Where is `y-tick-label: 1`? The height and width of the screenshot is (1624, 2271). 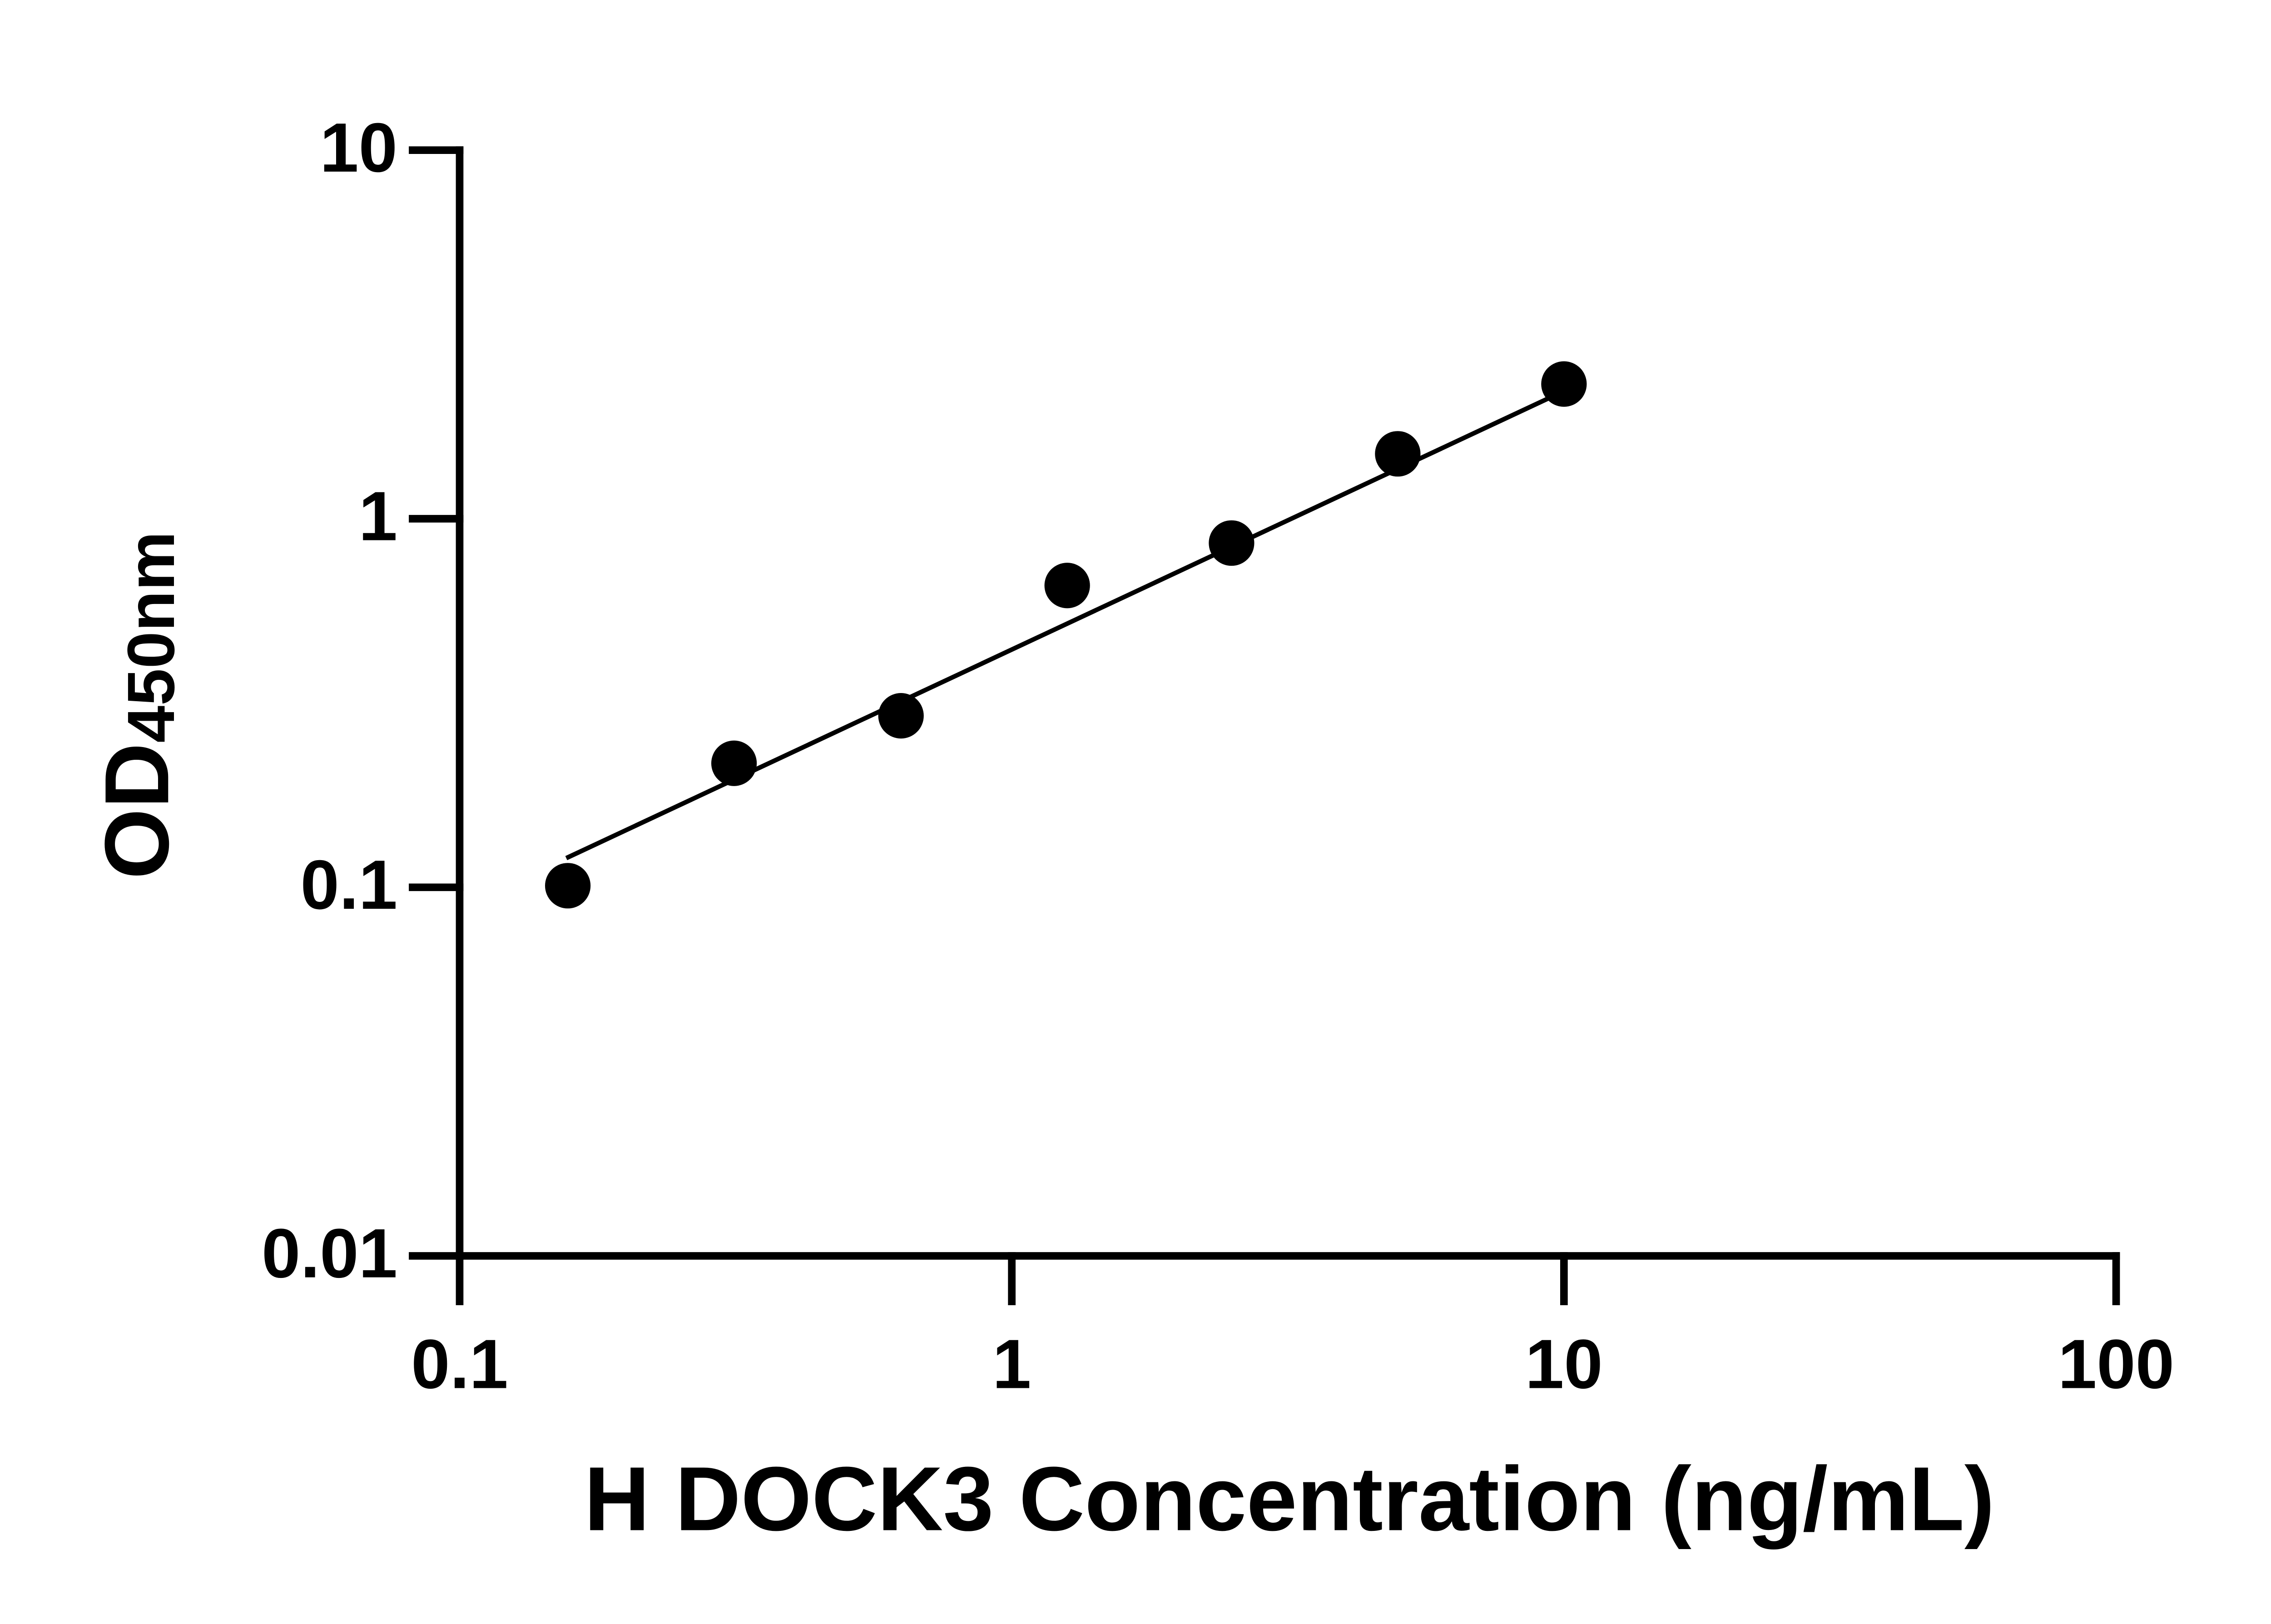
y-tick-label: 1 is located at coordinates (378, 516).